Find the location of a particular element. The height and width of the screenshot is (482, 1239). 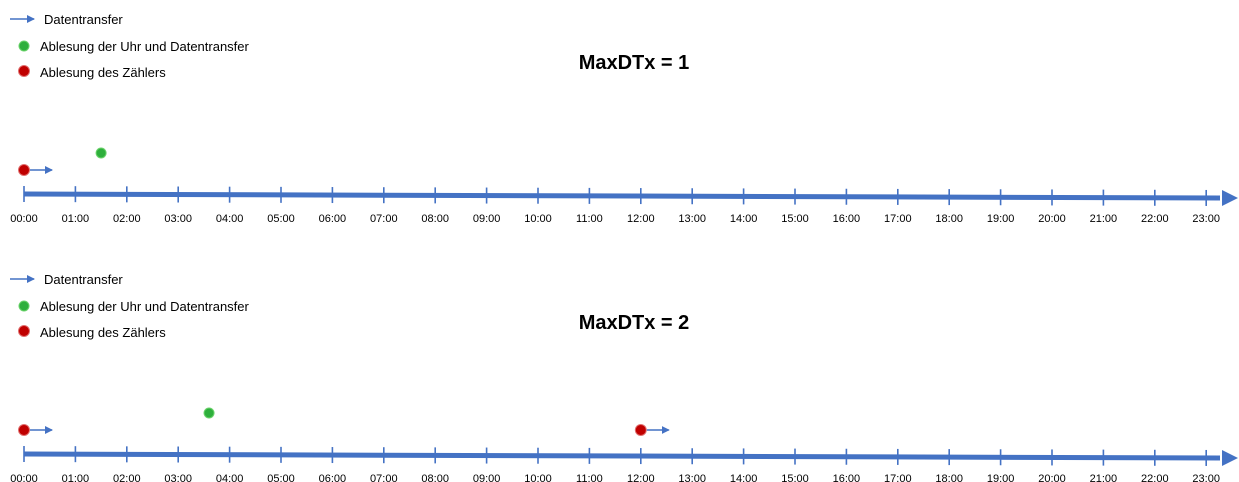

panel-title: MaxDTx = 2 is located at coordinates (634, 323).